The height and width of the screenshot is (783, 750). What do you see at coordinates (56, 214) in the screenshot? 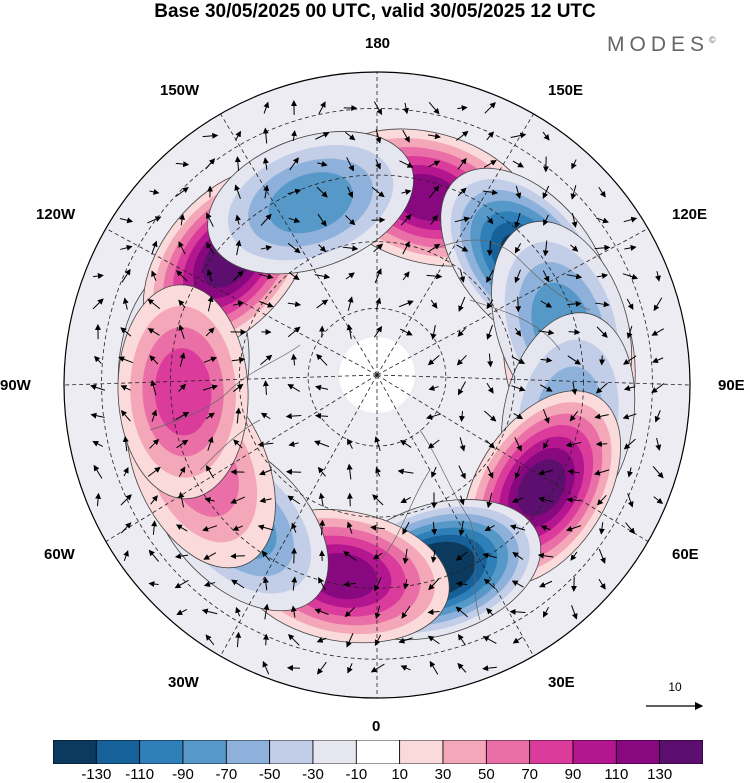
I see `lon-label-120w: 120W` at bounding box center [56, 214].